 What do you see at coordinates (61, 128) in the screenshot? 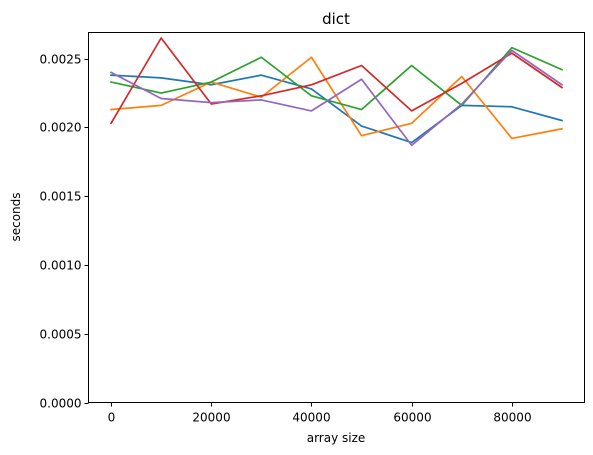
I see `y-tick-label: 0.0020` at bounding box center [61, 128].